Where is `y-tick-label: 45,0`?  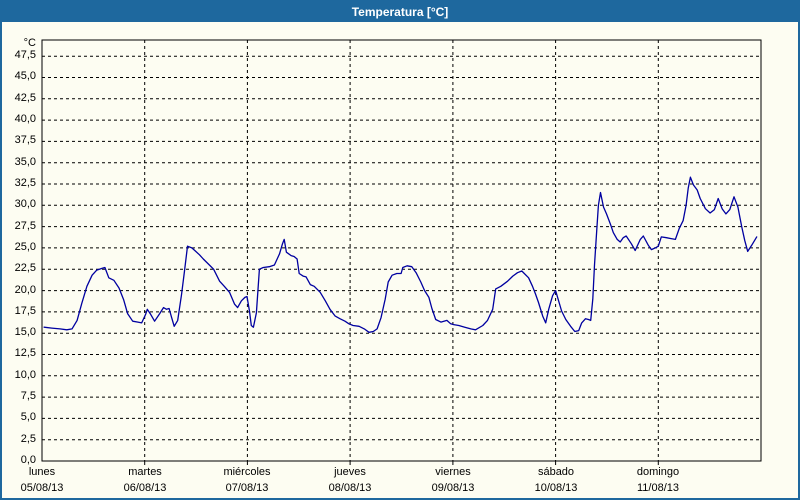
y-tick-label: 45,0 is located at coordinates (25, 76).